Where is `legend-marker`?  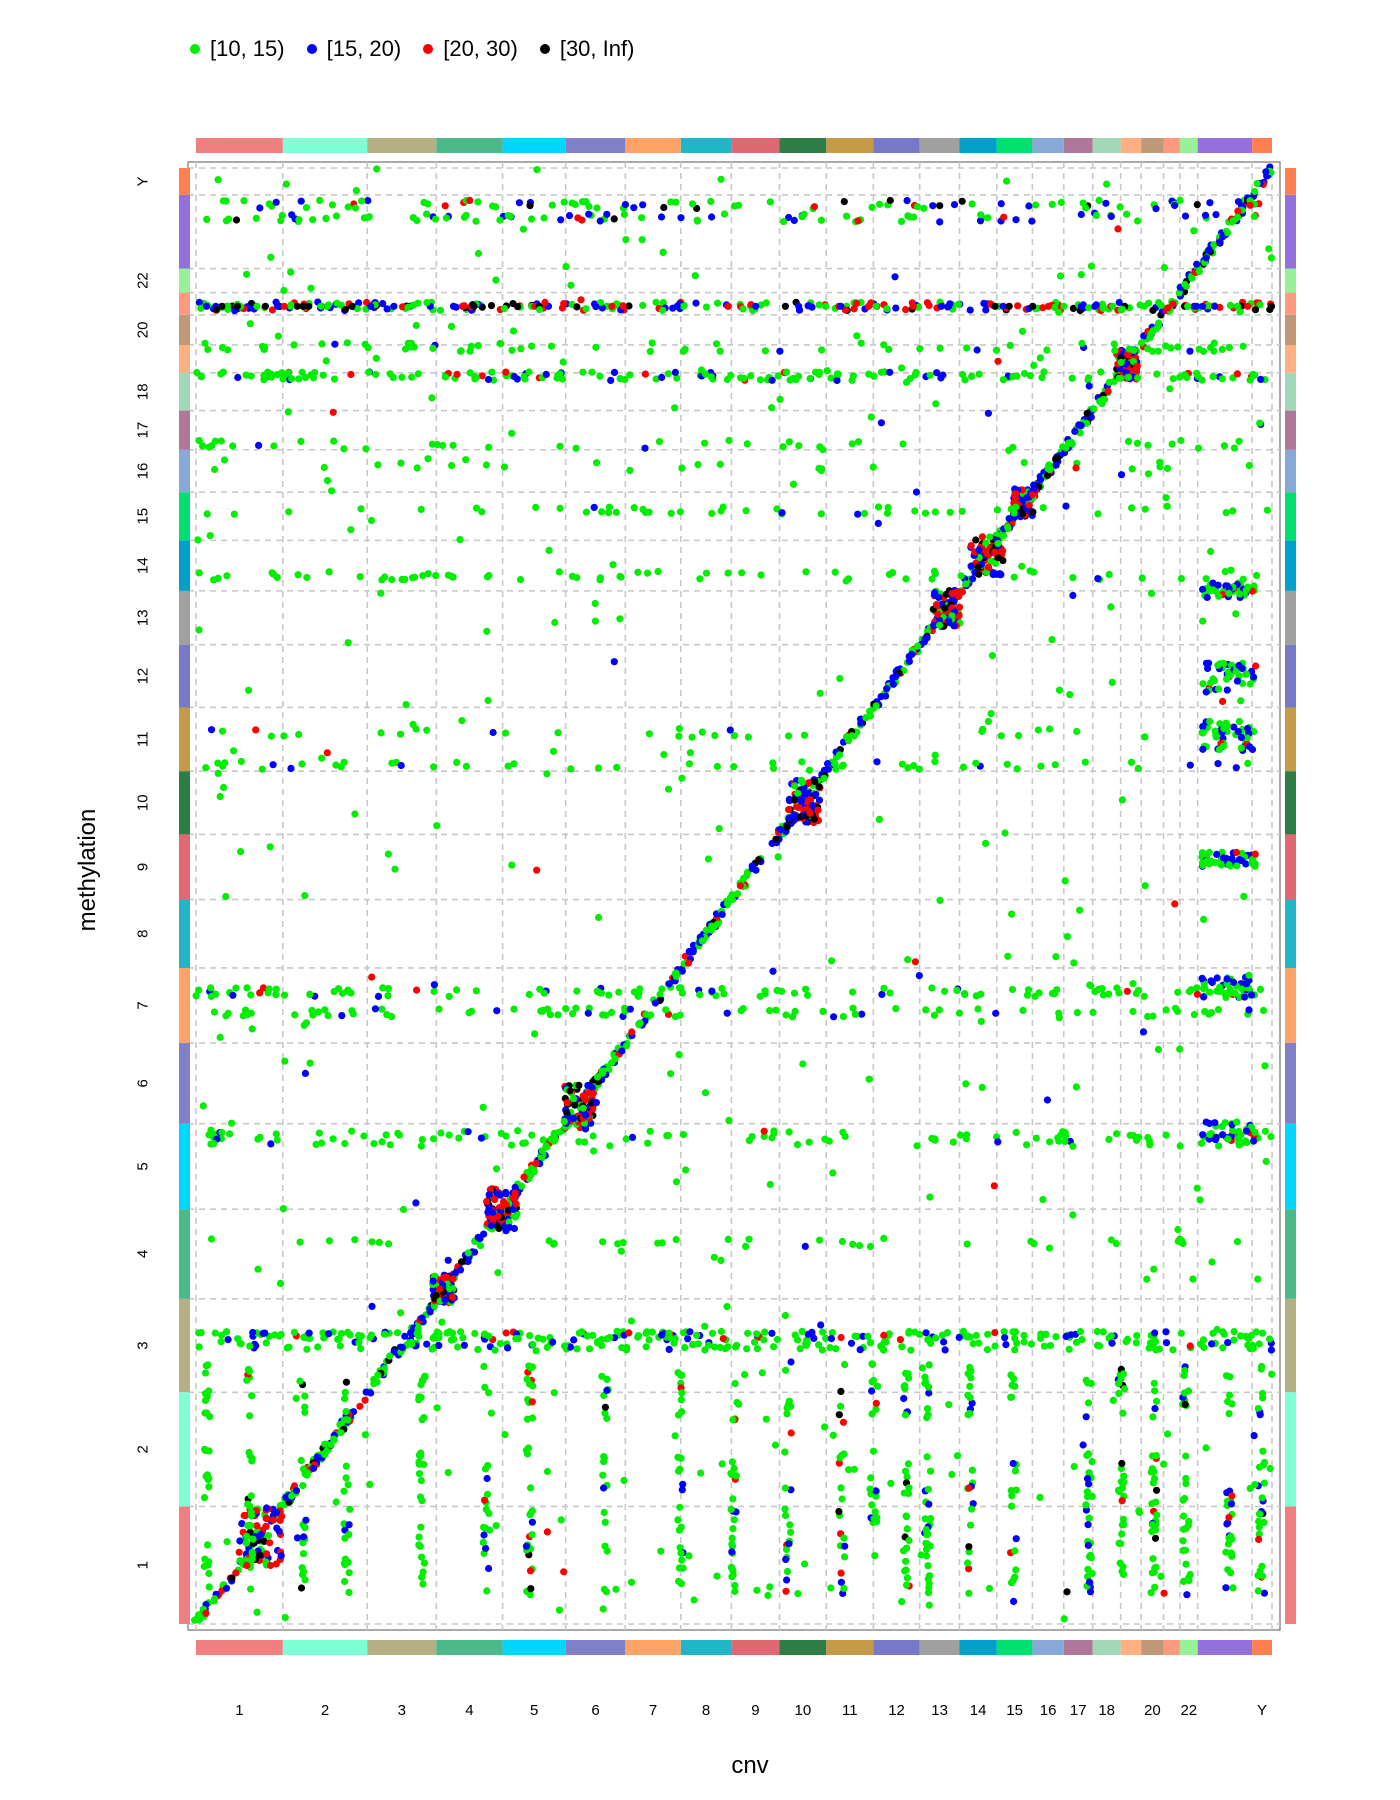
legend-marker is located at coordinates (311, 49).